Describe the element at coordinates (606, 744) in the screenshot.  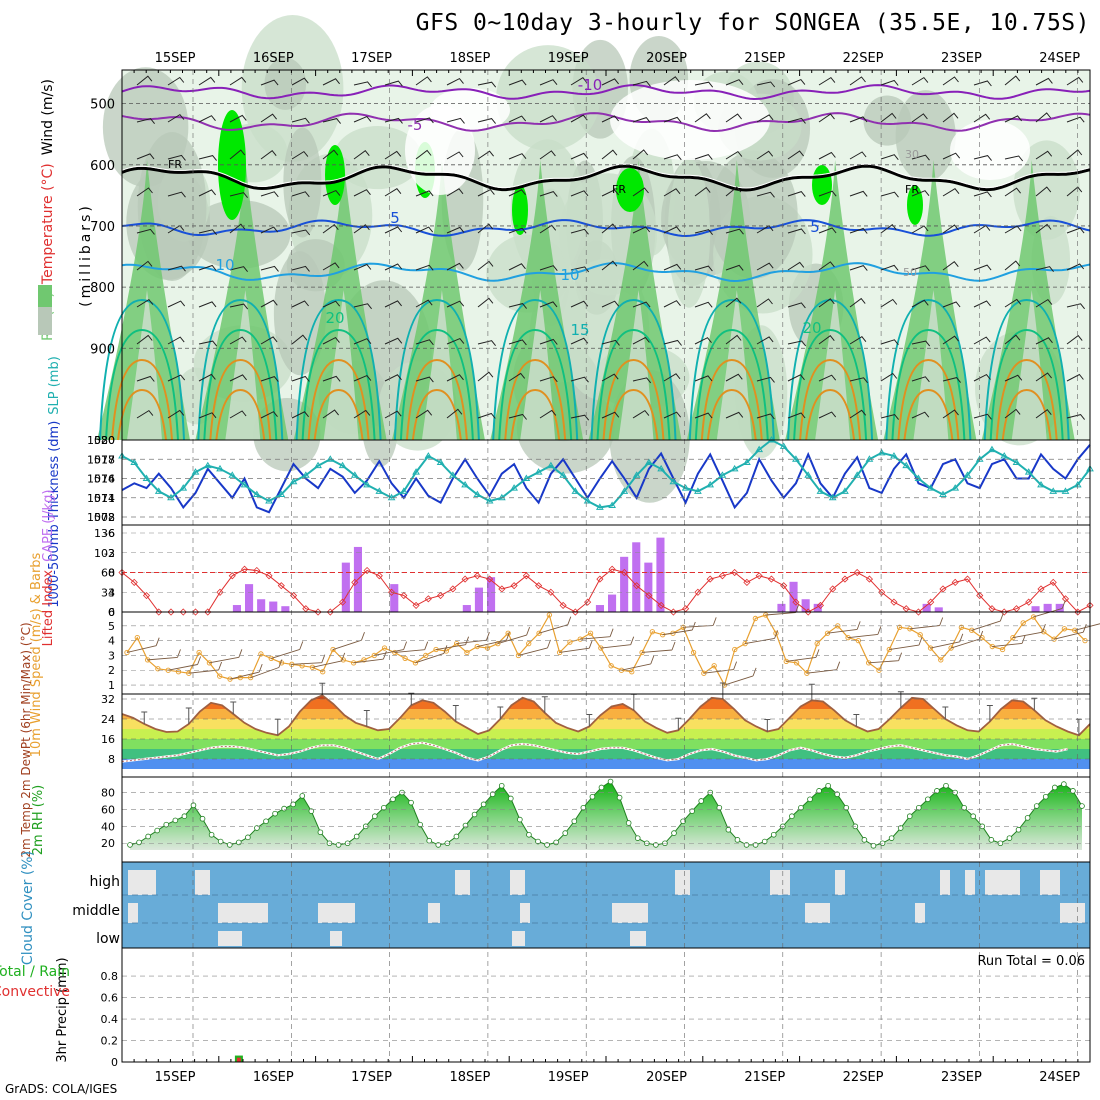
I see `temp-band` at that location.